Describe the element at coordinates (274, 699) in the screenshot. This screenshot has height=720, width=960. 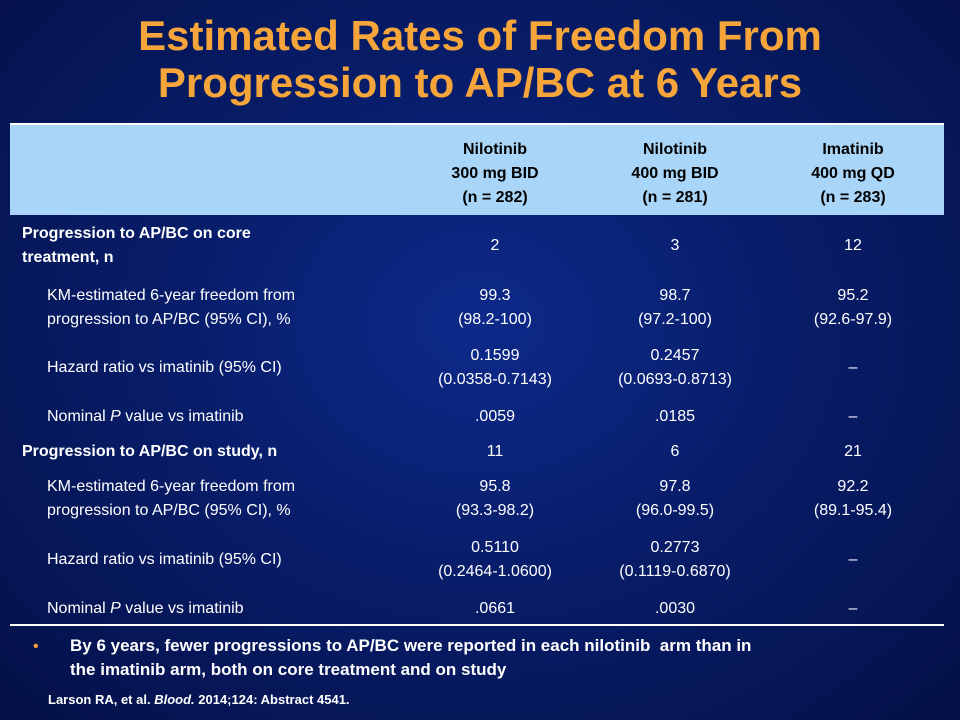
I see `citation-details: 2014;124: Abstract 4541.` at that location.